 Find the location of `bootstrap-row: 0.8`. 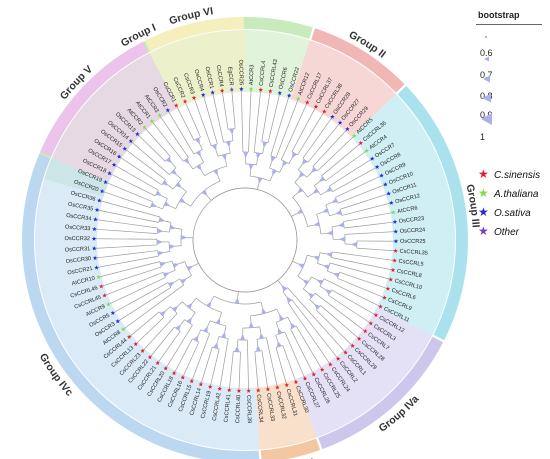

bootstrap-row: 0.8 is located at coordinates (491, 87).